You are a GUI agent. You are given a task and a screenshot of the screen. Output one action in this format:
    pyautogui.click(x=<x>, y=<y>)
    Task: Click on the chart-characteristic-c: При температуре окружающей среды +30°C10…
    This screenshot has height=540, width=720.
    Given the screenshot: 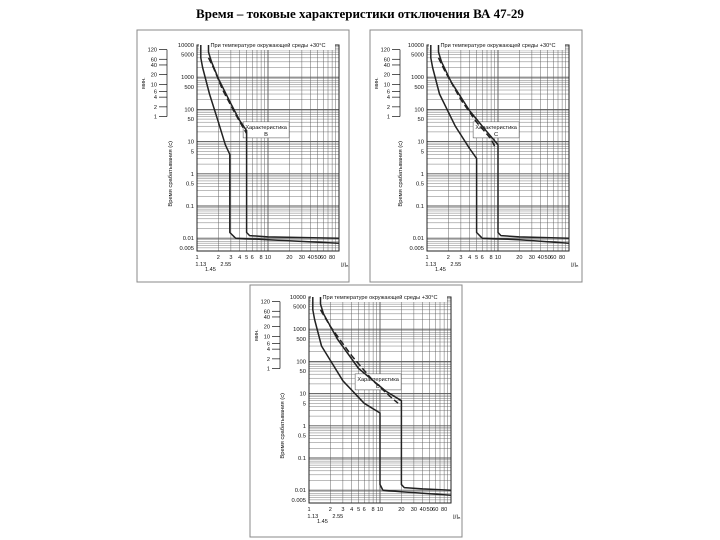 What is the action you would take?
    pyautogui.click(x=476, y=156)
    